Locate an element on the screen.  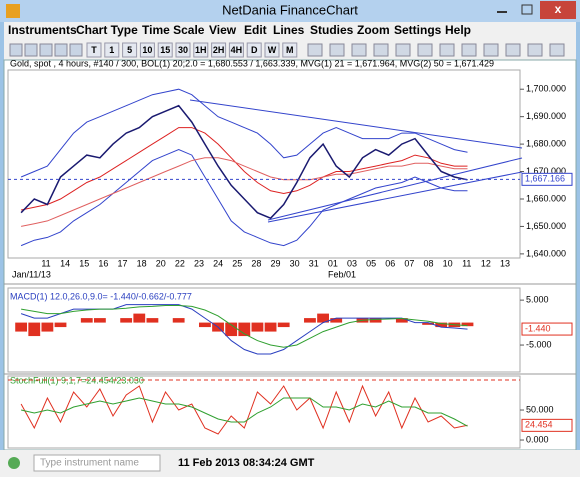
close-button is located at coordinates (558, 10).